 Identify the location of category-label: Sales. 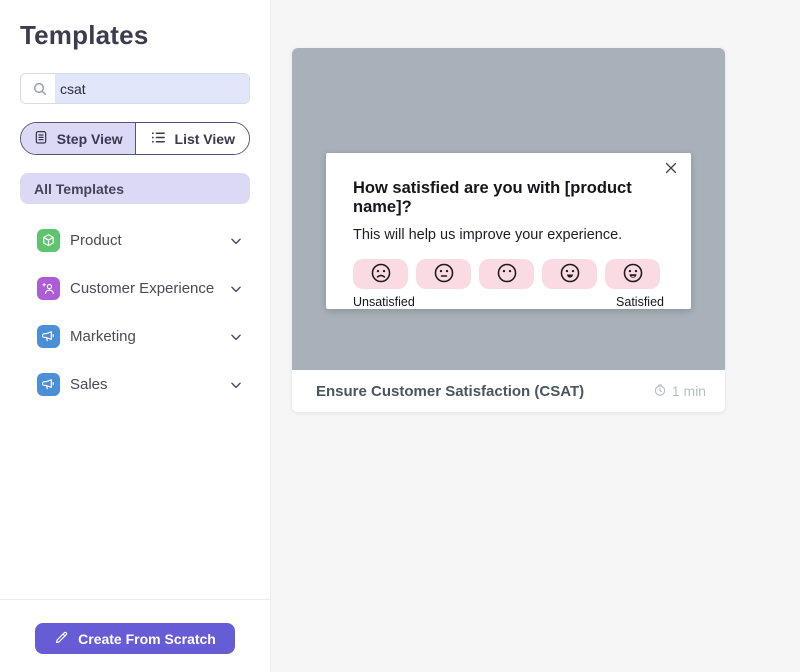
(89, 384).